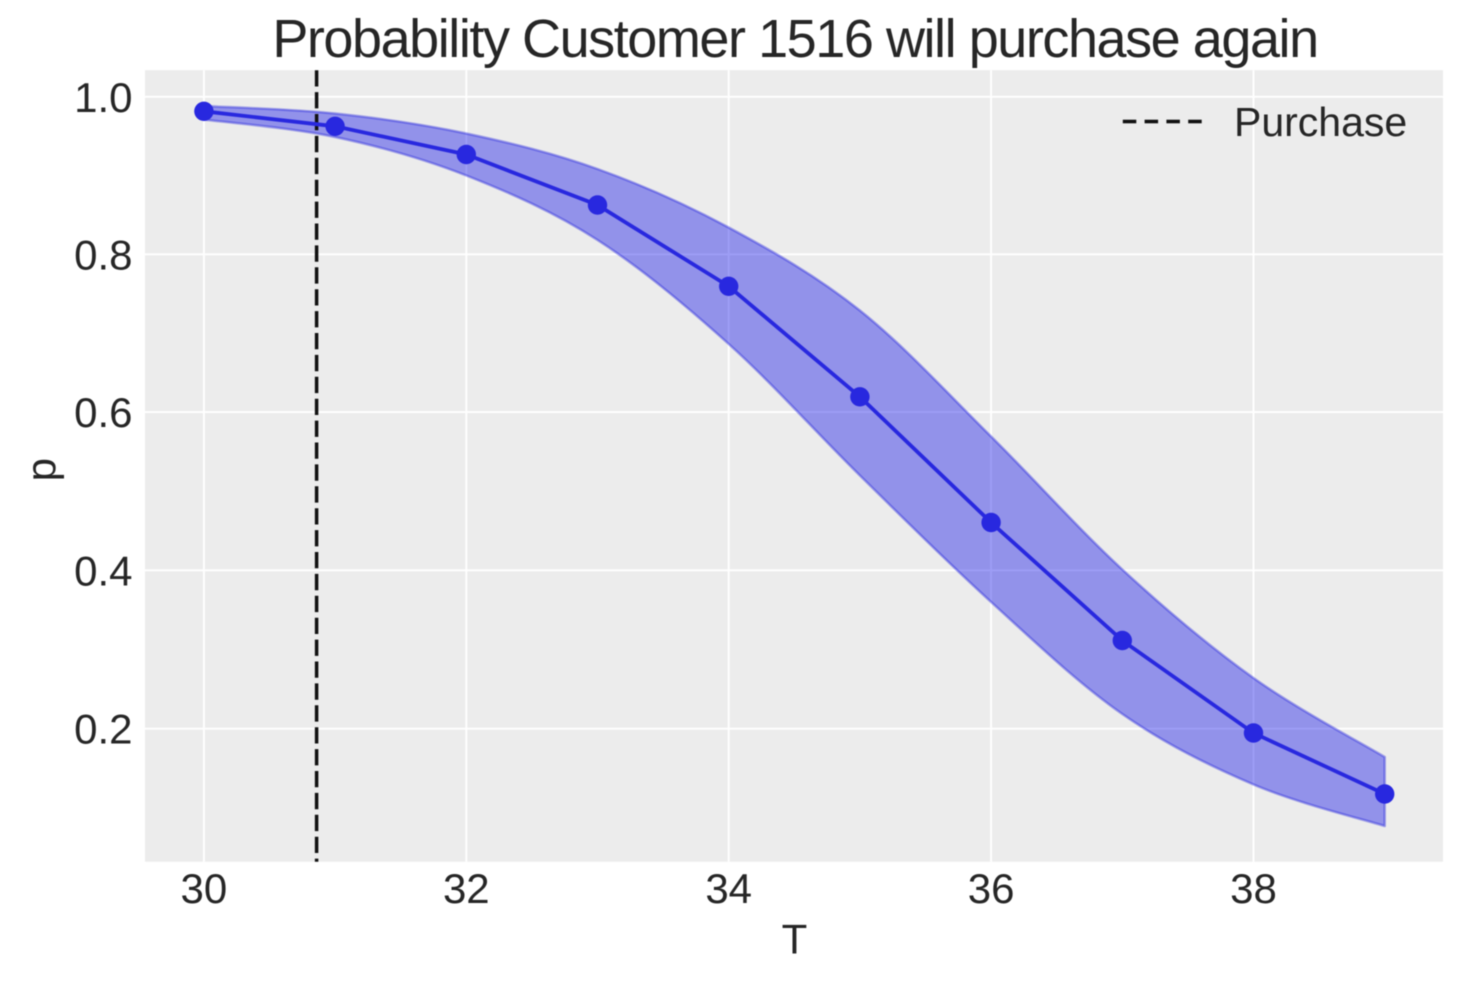 This screenshot has width=1463, height=983. Describe the element at coordinates (103, 412) in the screenshot. I see `svg-text: 0.6` at that location.